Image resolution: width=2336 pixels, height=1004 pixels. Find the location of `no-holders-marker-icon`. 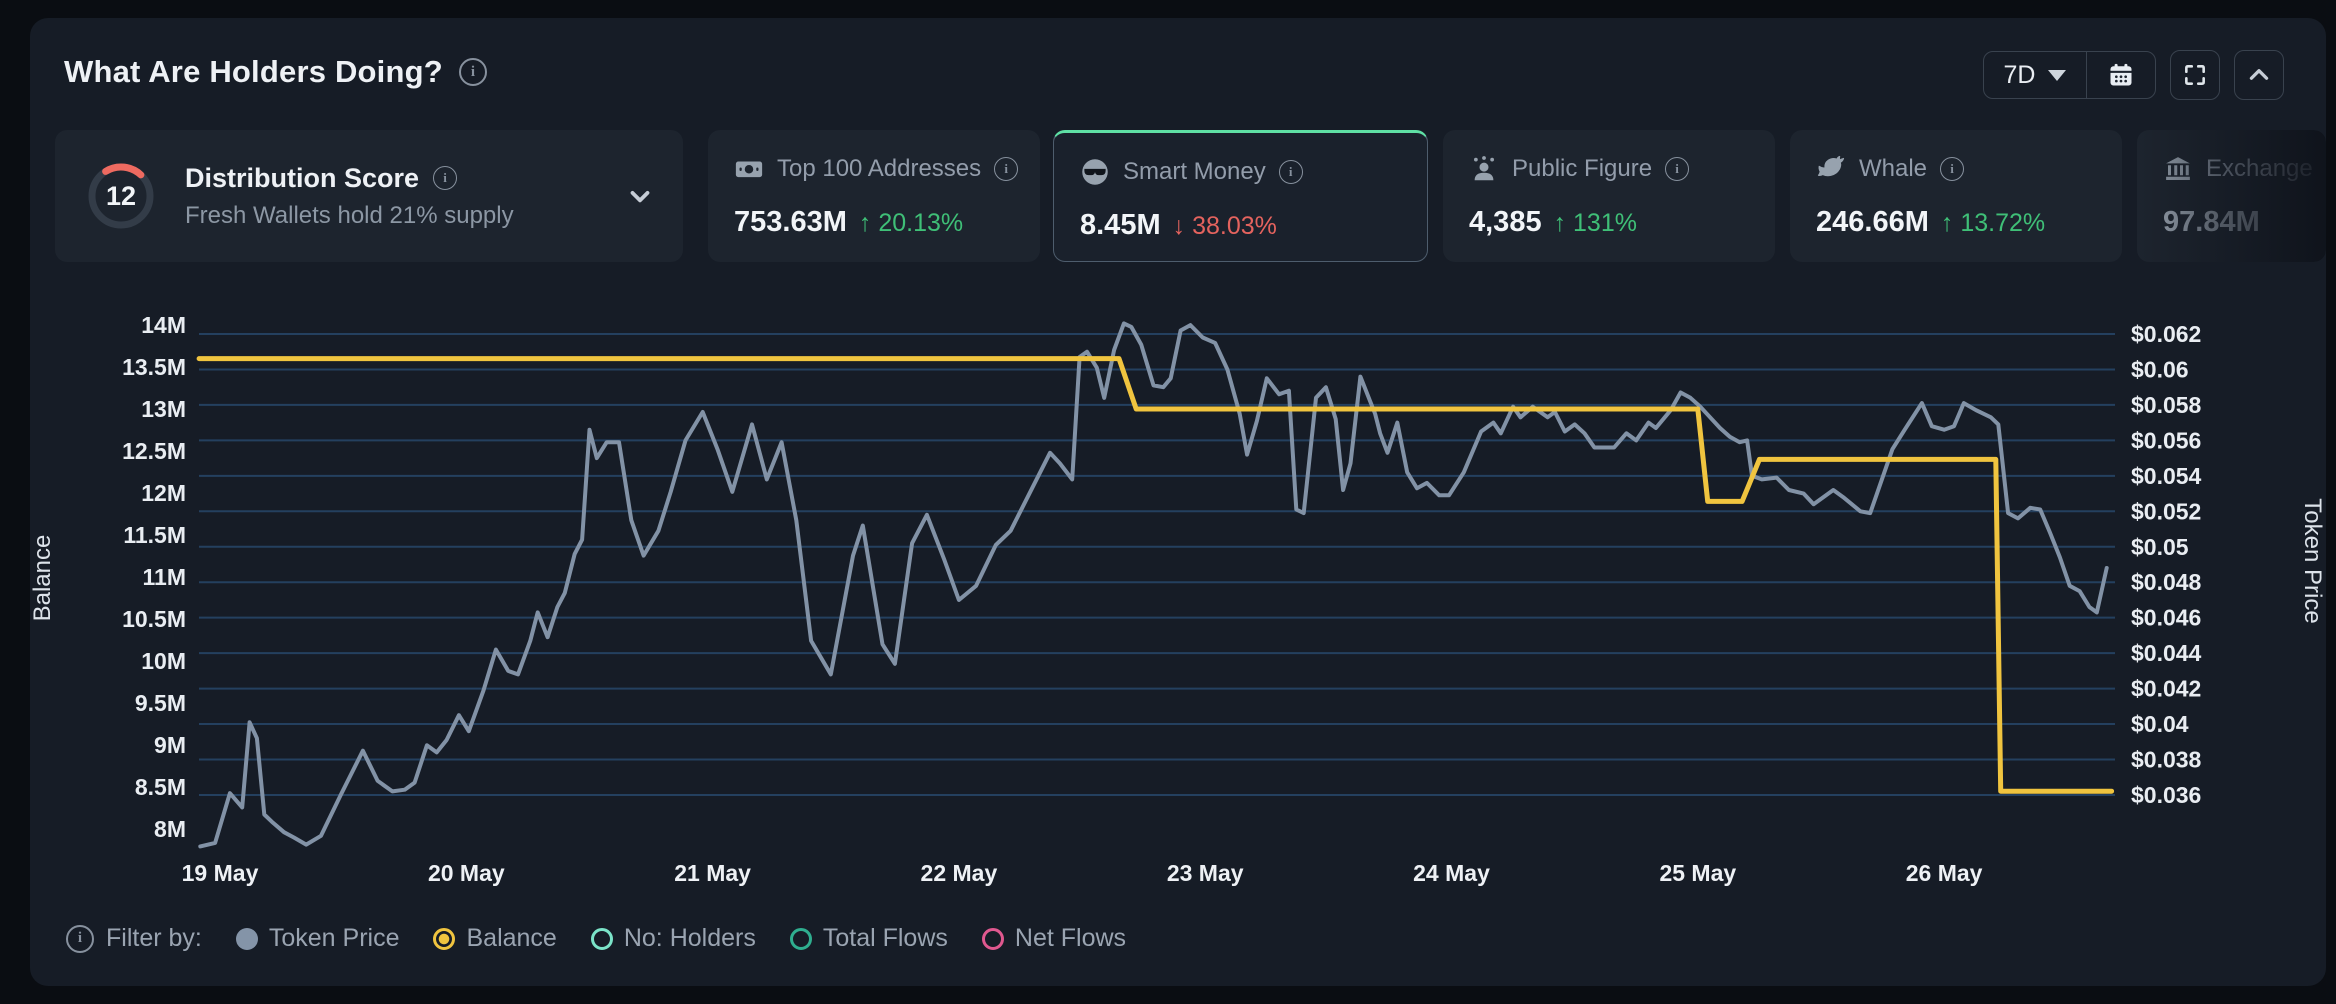

no-holders-marker-icon is located at coordinates (601, 938).